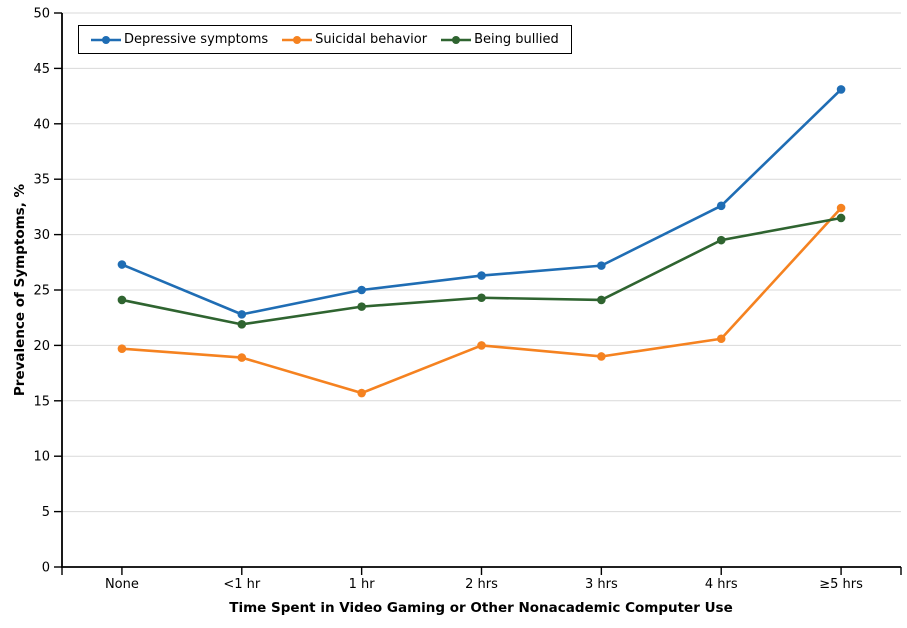 The width and height of the screenshot is (907, 628). I want to click on y-axis-tick-label: 20, so click(41, 346).